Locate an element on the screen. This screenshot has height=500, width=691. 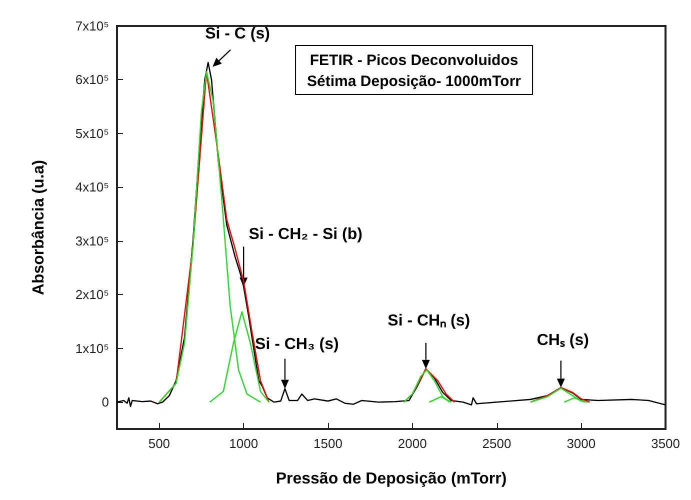
x-tick-label: 2000 is located at coordinates (412, 443).